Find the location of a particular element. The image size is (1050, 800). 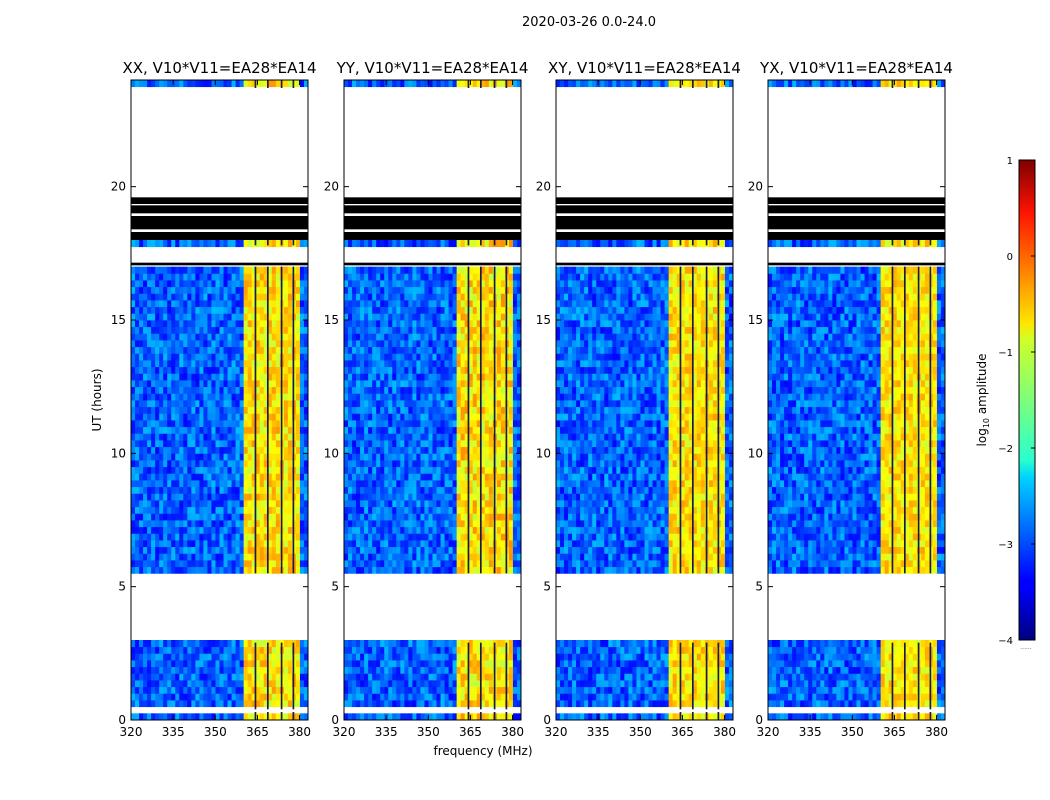

flagged-time-band is located at coordinates (219, 264).